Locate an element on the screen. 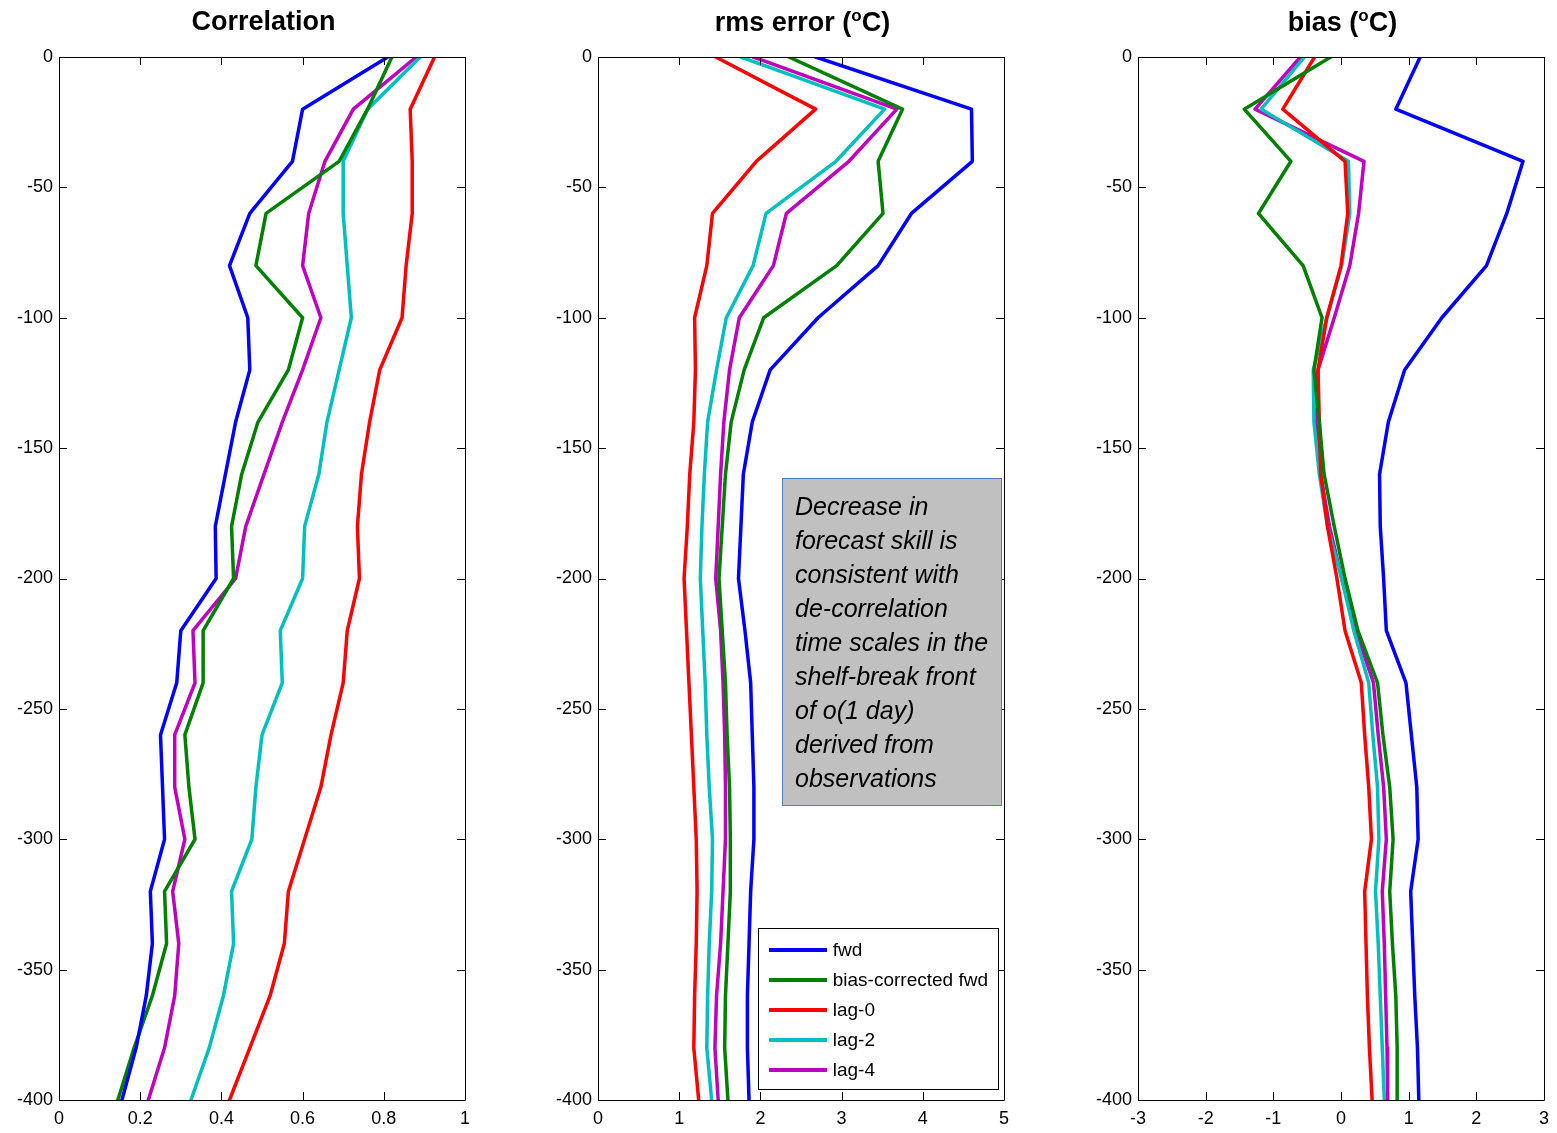  legend-label: lag-0 is located at coordinates (854, 1010).